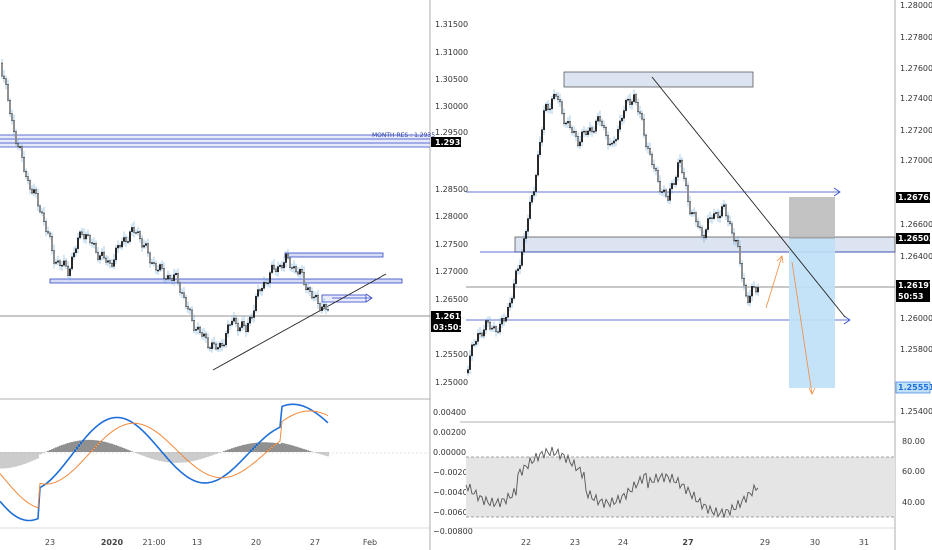 The height and width of the screenshot is (550, 932). Describe the element at coordinates (299, 322) in the screenshot. I see `ascending-trendline` at that location.